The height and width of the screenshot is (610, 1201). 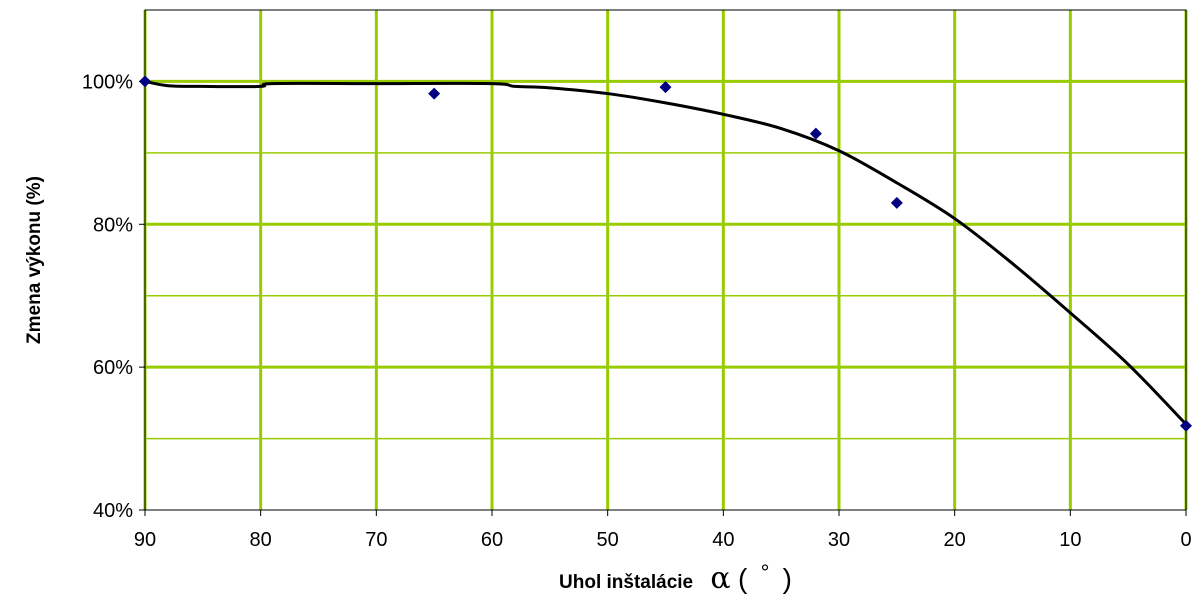 I want to click on x-tick-label: 80, so click(x=261, y=540).